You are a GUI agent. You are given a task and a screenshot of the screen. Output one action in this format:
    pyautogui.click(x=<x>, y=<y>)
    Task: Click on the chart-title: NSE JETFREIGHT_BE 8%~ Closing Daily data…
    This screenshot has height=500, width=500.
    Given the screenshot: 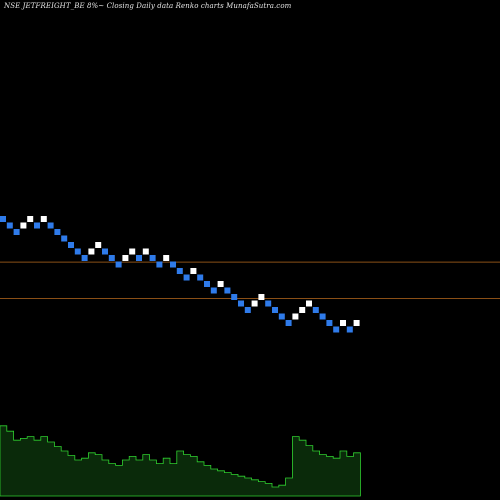 What is the action you would take?
    pyautogui.click(x=148, y=6)
    